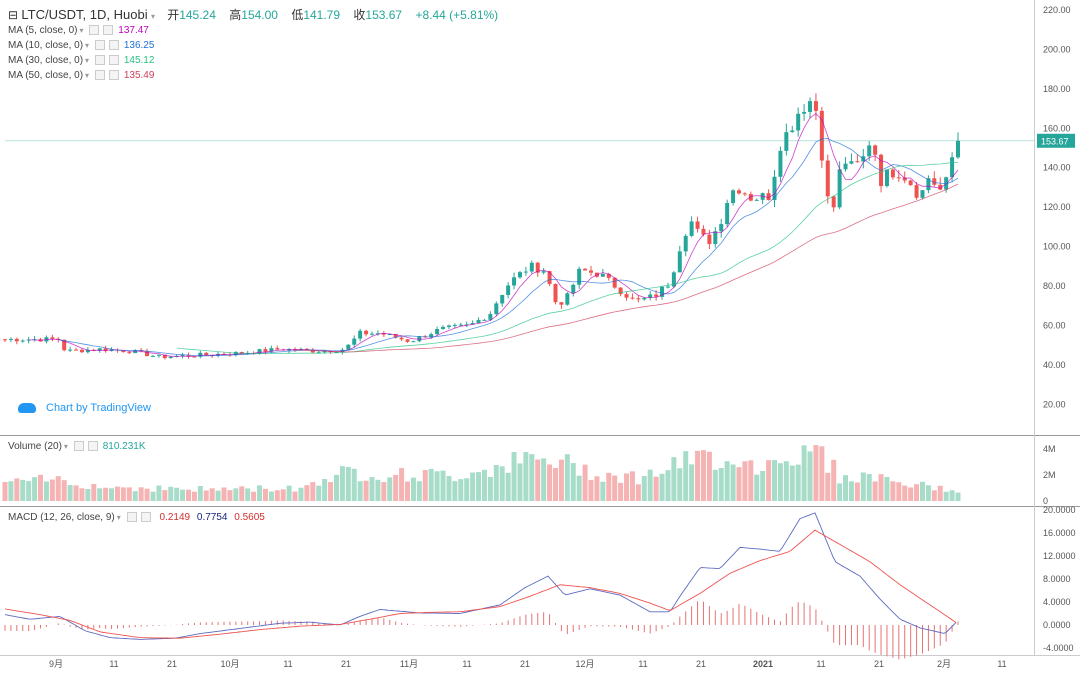  I want to click on ma30-legend: MA (30, close, 0) ▾ 145.12, so click(81, 60).